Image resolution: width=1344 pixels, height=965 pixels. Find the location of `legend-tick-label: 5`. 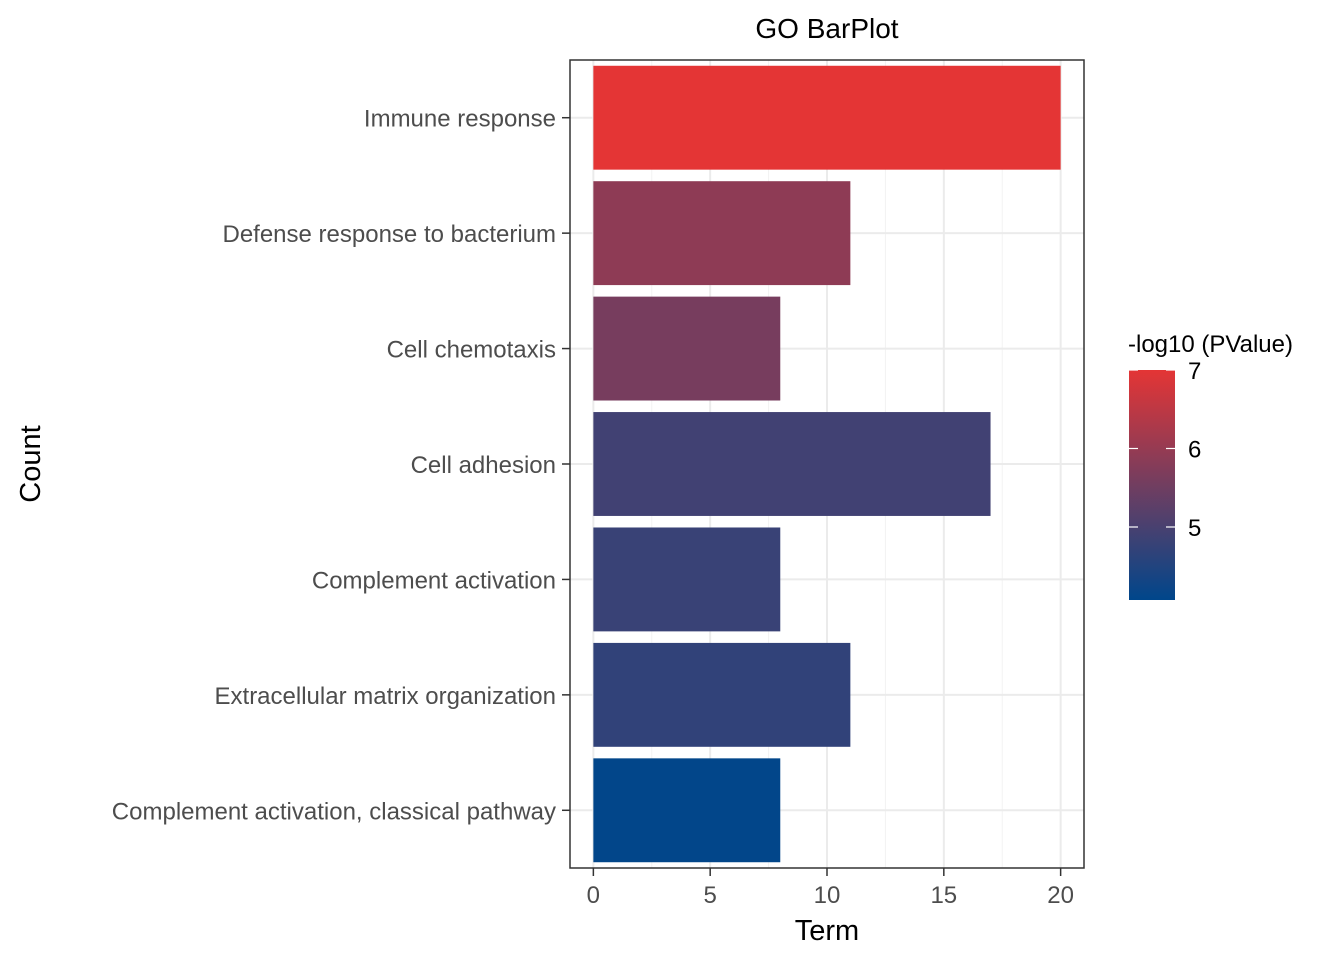

legend-tick-label: 5 is located at coordinates (1194, 528).